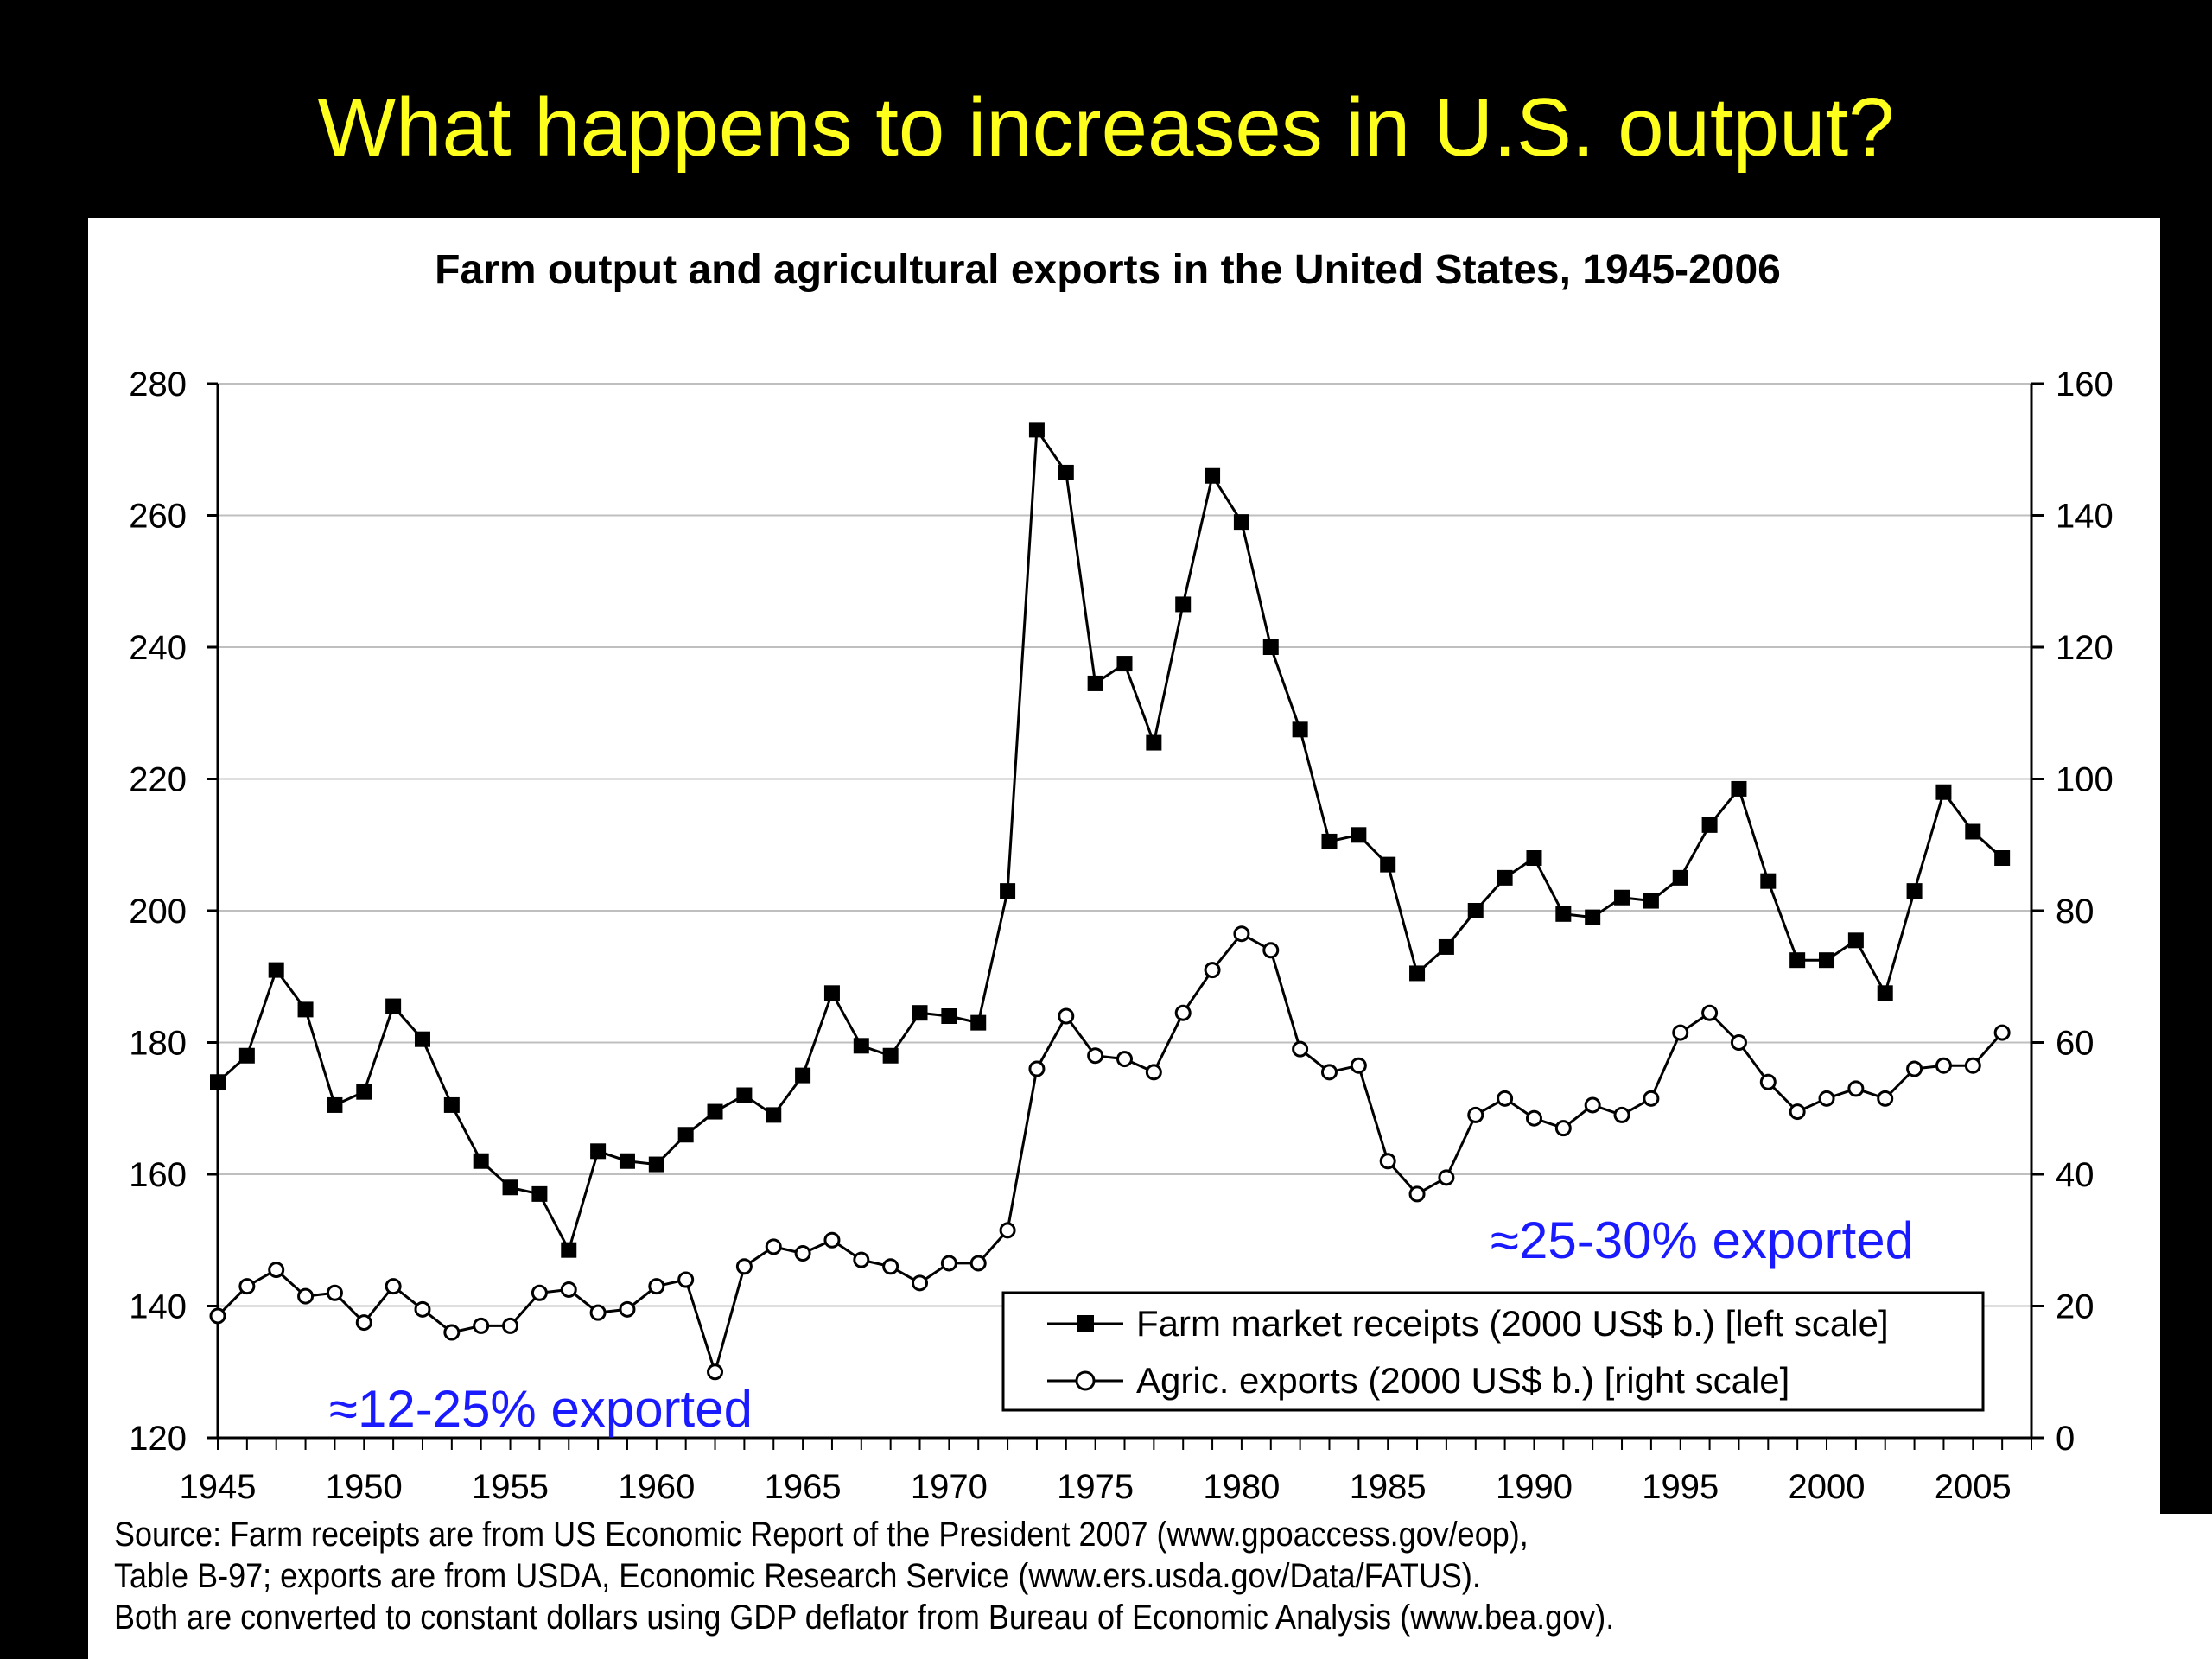 The image size is (2212, 1659). What do you see at coordinates (2075, 1175) in the screenshot?
I see `right-axis-tick-label: 40` at bounding box center [2075, 1175].